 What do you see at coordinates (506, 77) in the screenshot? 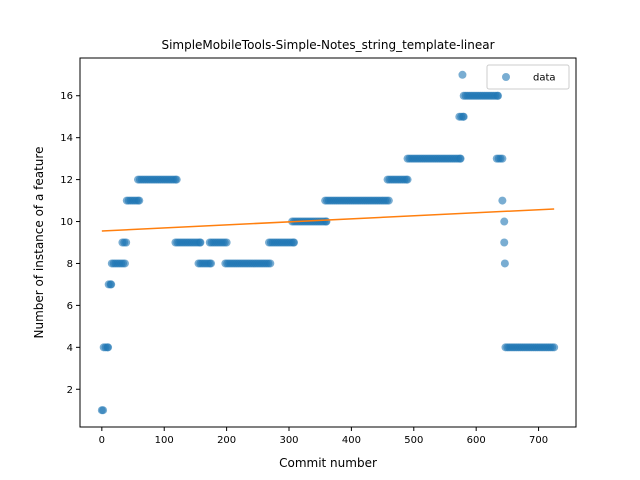
I see `legend-marker` at bounding box center [506, 77].